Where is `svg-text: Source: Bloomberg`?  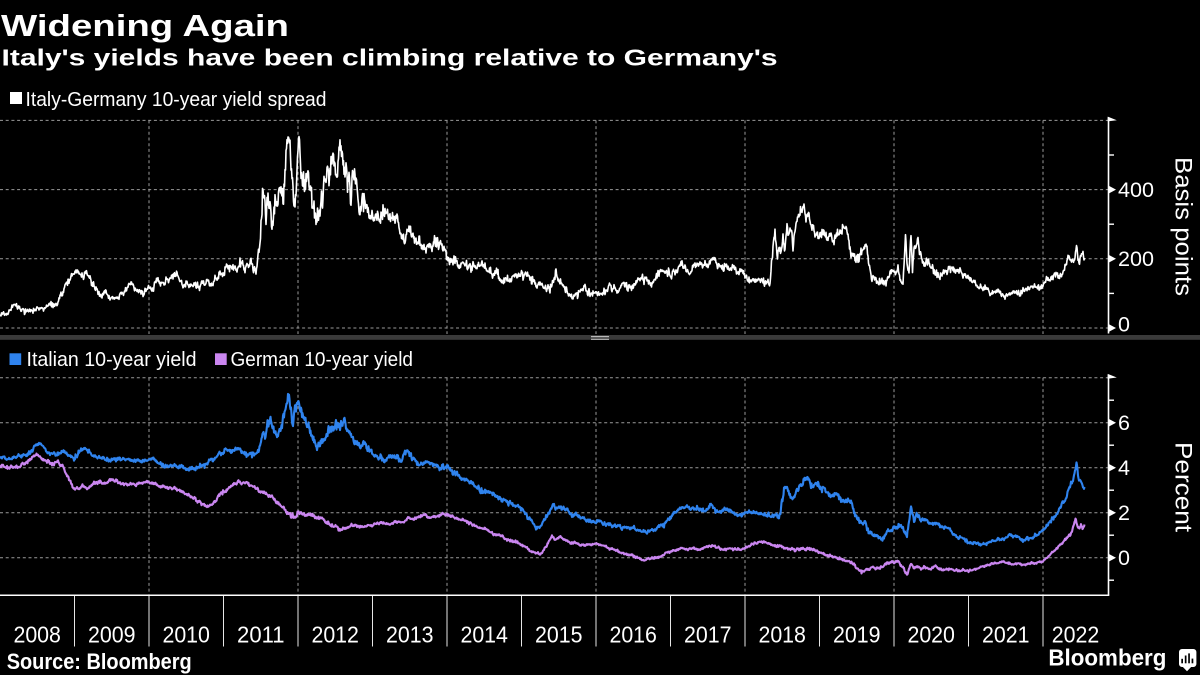
svg-text: Source: Bloomberg is located at coordinates (99, 661).